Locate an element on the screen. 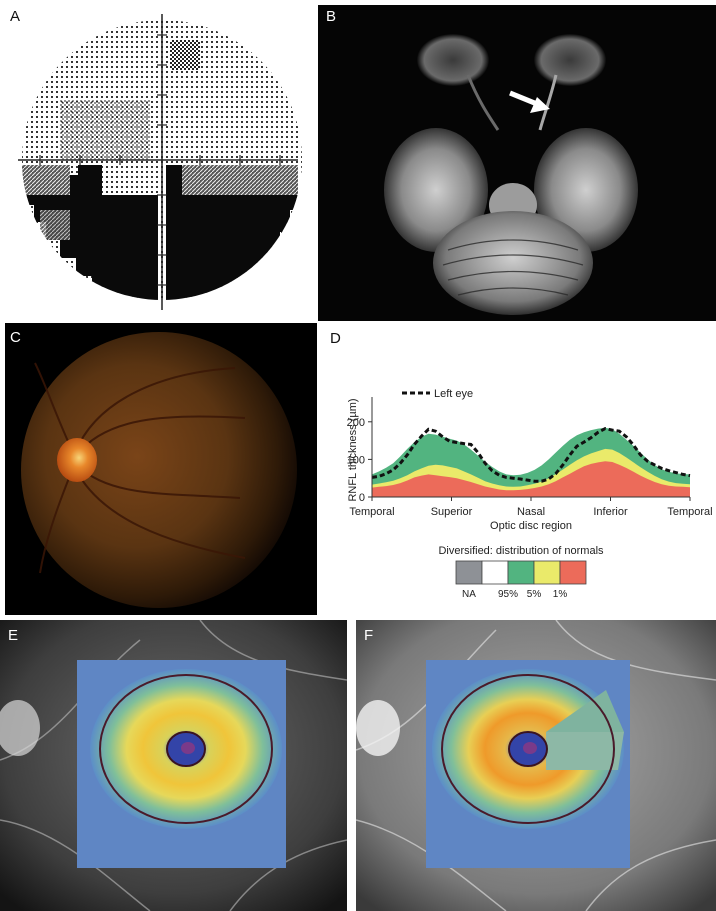 This screenshot has height=911, width=716. panel-label-d: D is located at coordinates (335, 338).